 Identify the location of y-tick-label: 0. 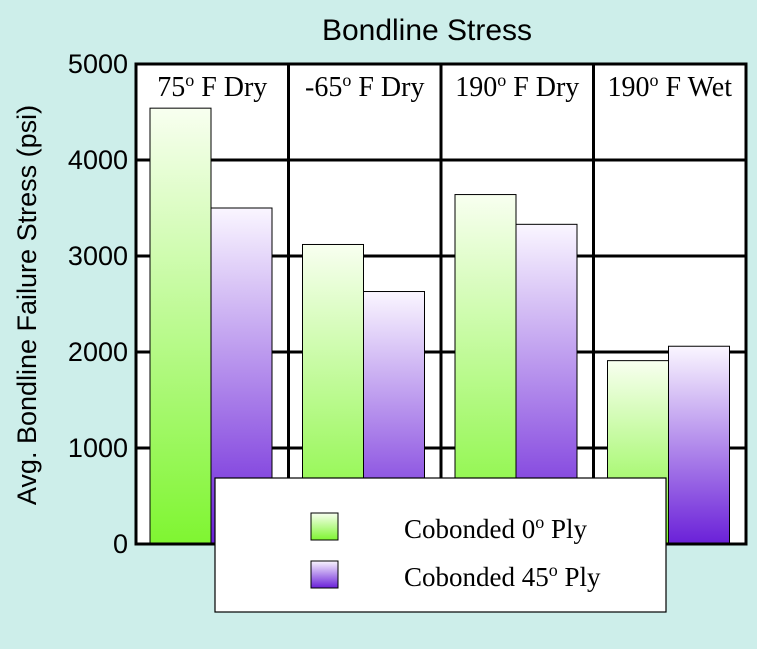
(120, 544).